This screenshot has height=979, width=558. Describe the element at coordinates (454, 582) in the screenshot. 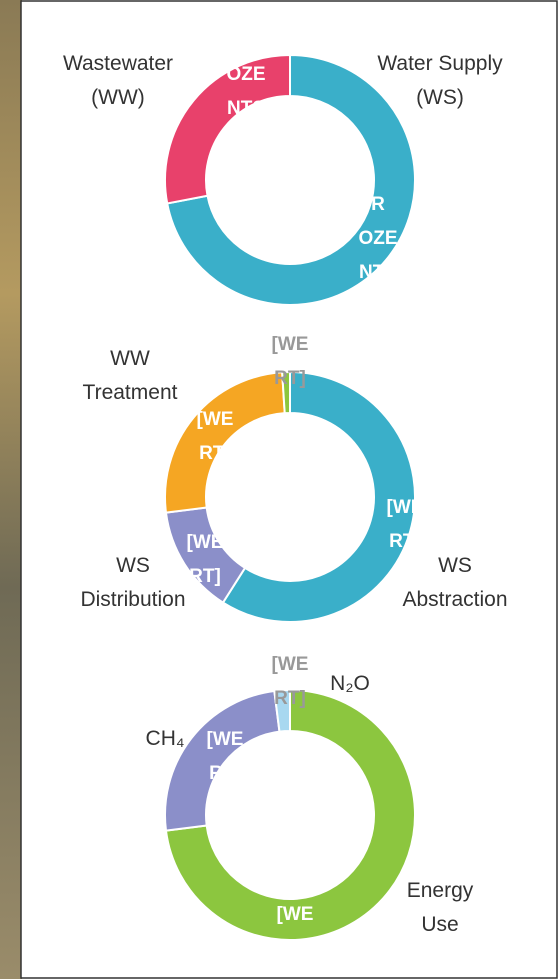

I see `category-label: WS Abstraction` at that location.